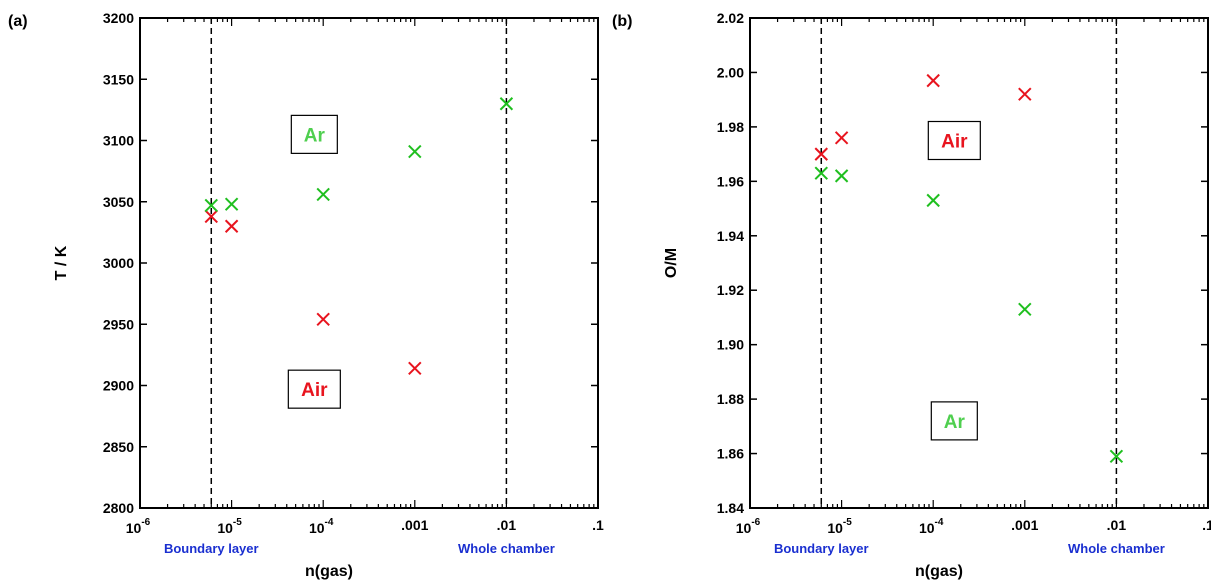  Describe the element at coordinates (730, 290) in the screenshot. I see `y-tick-label: 1.92` at that location.